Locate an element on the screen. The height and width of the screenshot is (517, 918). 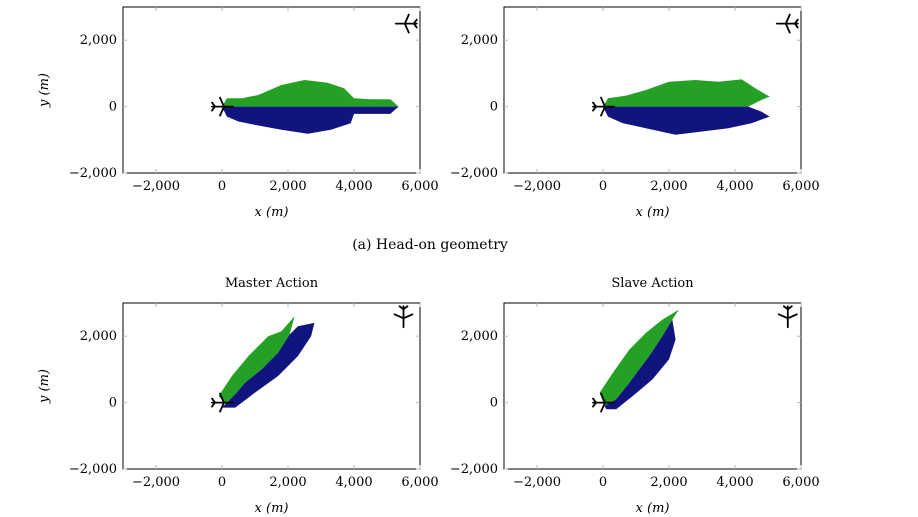
chart-title: Slave Action is located at coordinates (652, 283).